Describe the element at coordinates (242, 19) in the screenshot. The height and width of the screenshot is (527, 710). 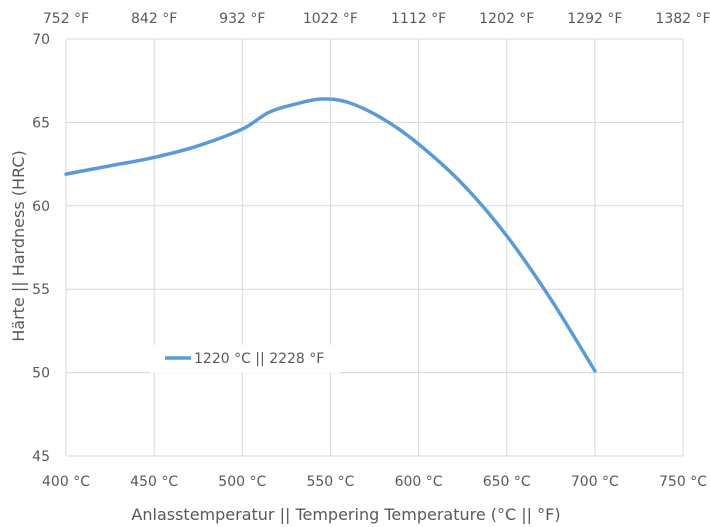
I see `x2-tick-label: 932 °F` at that location.